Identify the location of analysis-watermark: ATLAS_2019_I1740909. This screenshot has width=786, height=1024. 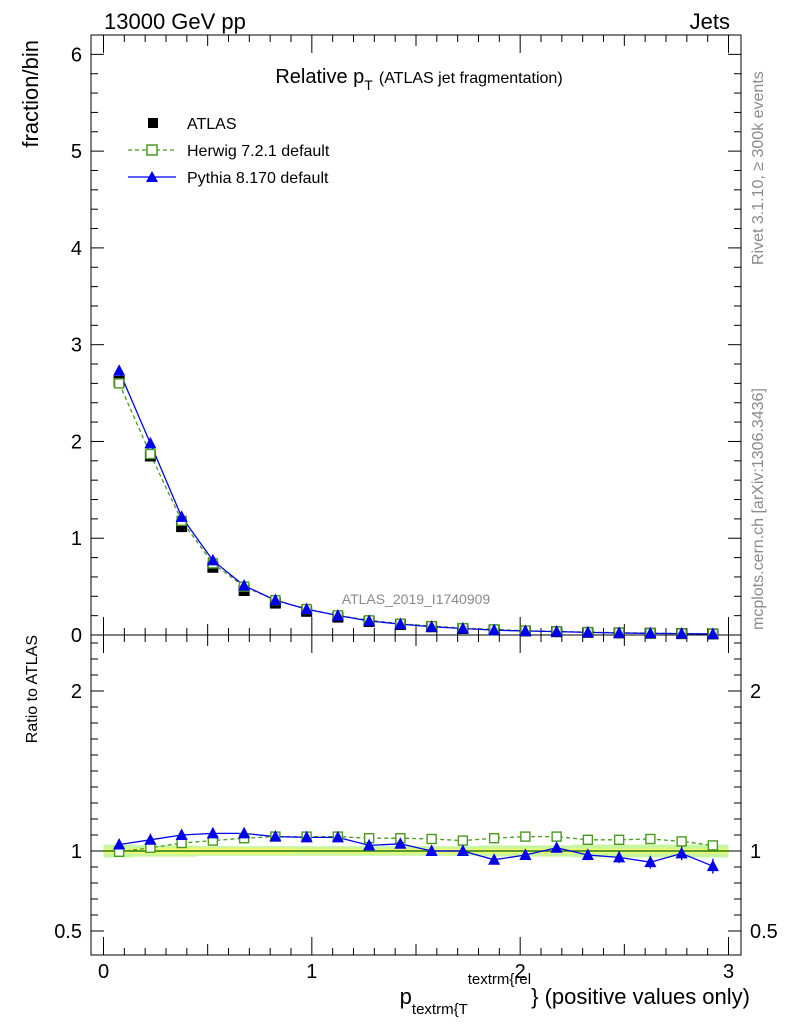
(416, 599).